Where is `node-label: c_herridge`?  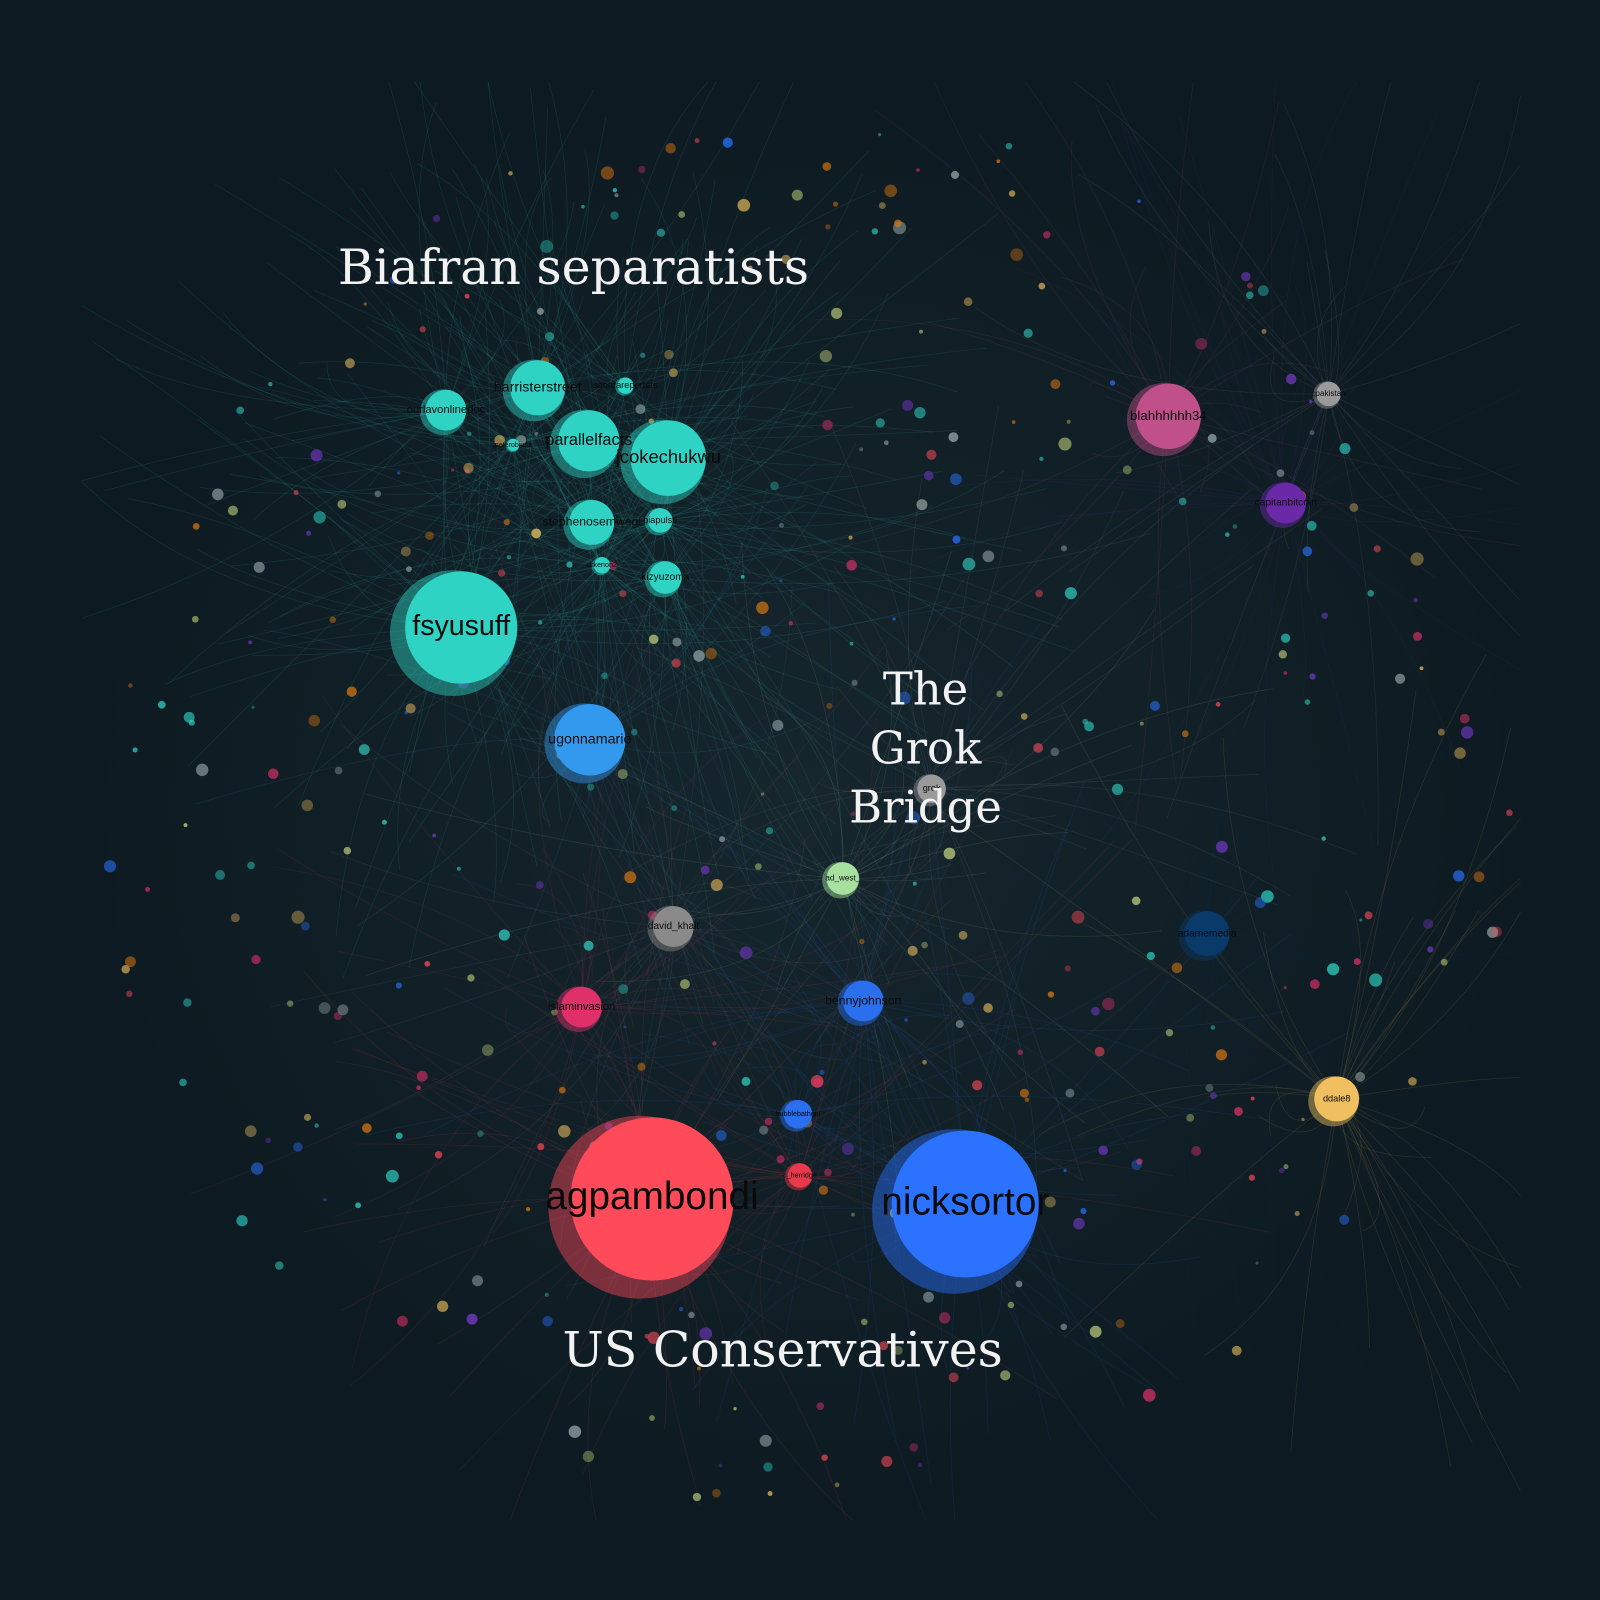 node-label: c_herridge is located at coordinates (800, 1175).